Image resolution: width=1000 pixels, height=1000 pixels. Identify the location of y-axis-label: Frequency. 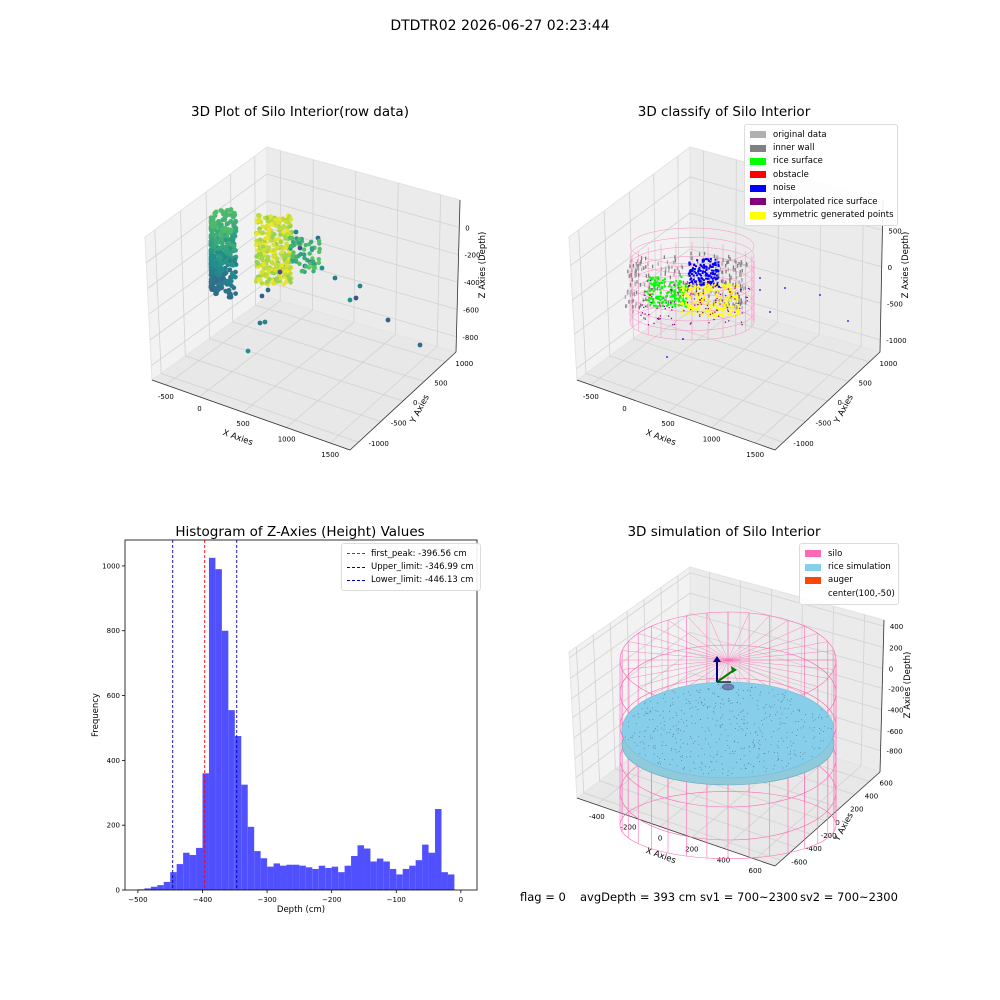
(96, 715).